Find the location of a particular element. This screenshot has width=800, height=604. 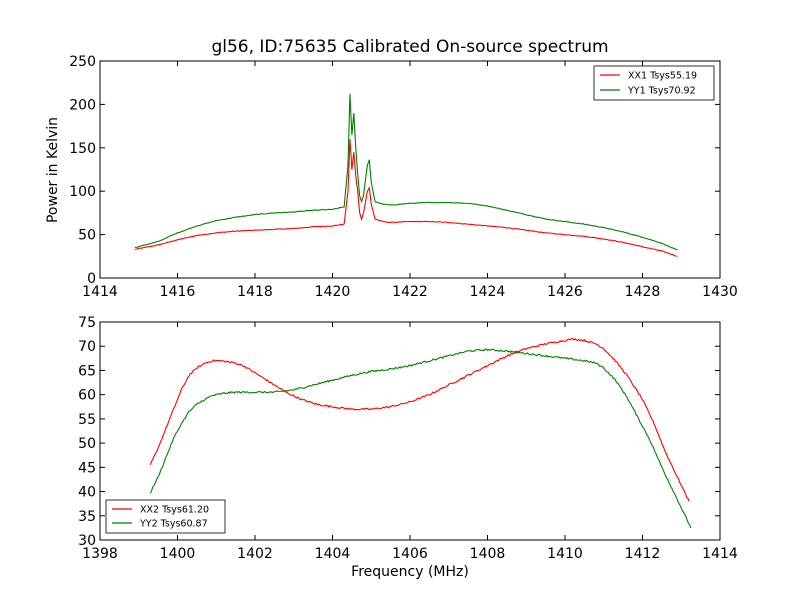

top-xtick-label: 1418 is located at coordinates (255, 292).